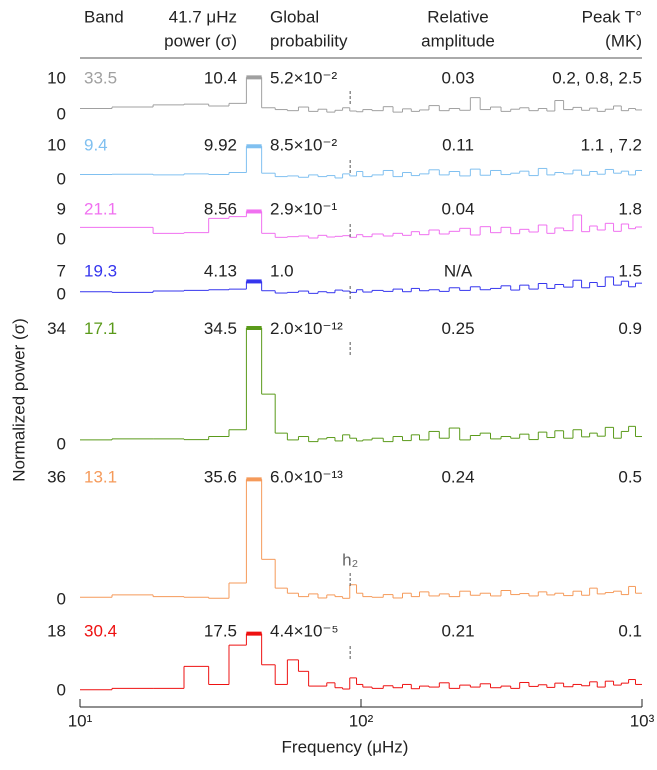  What do you see at coordinates (220, 77) in the screenshot?
I see `power: 10.4` at bounding box center [220, 77].